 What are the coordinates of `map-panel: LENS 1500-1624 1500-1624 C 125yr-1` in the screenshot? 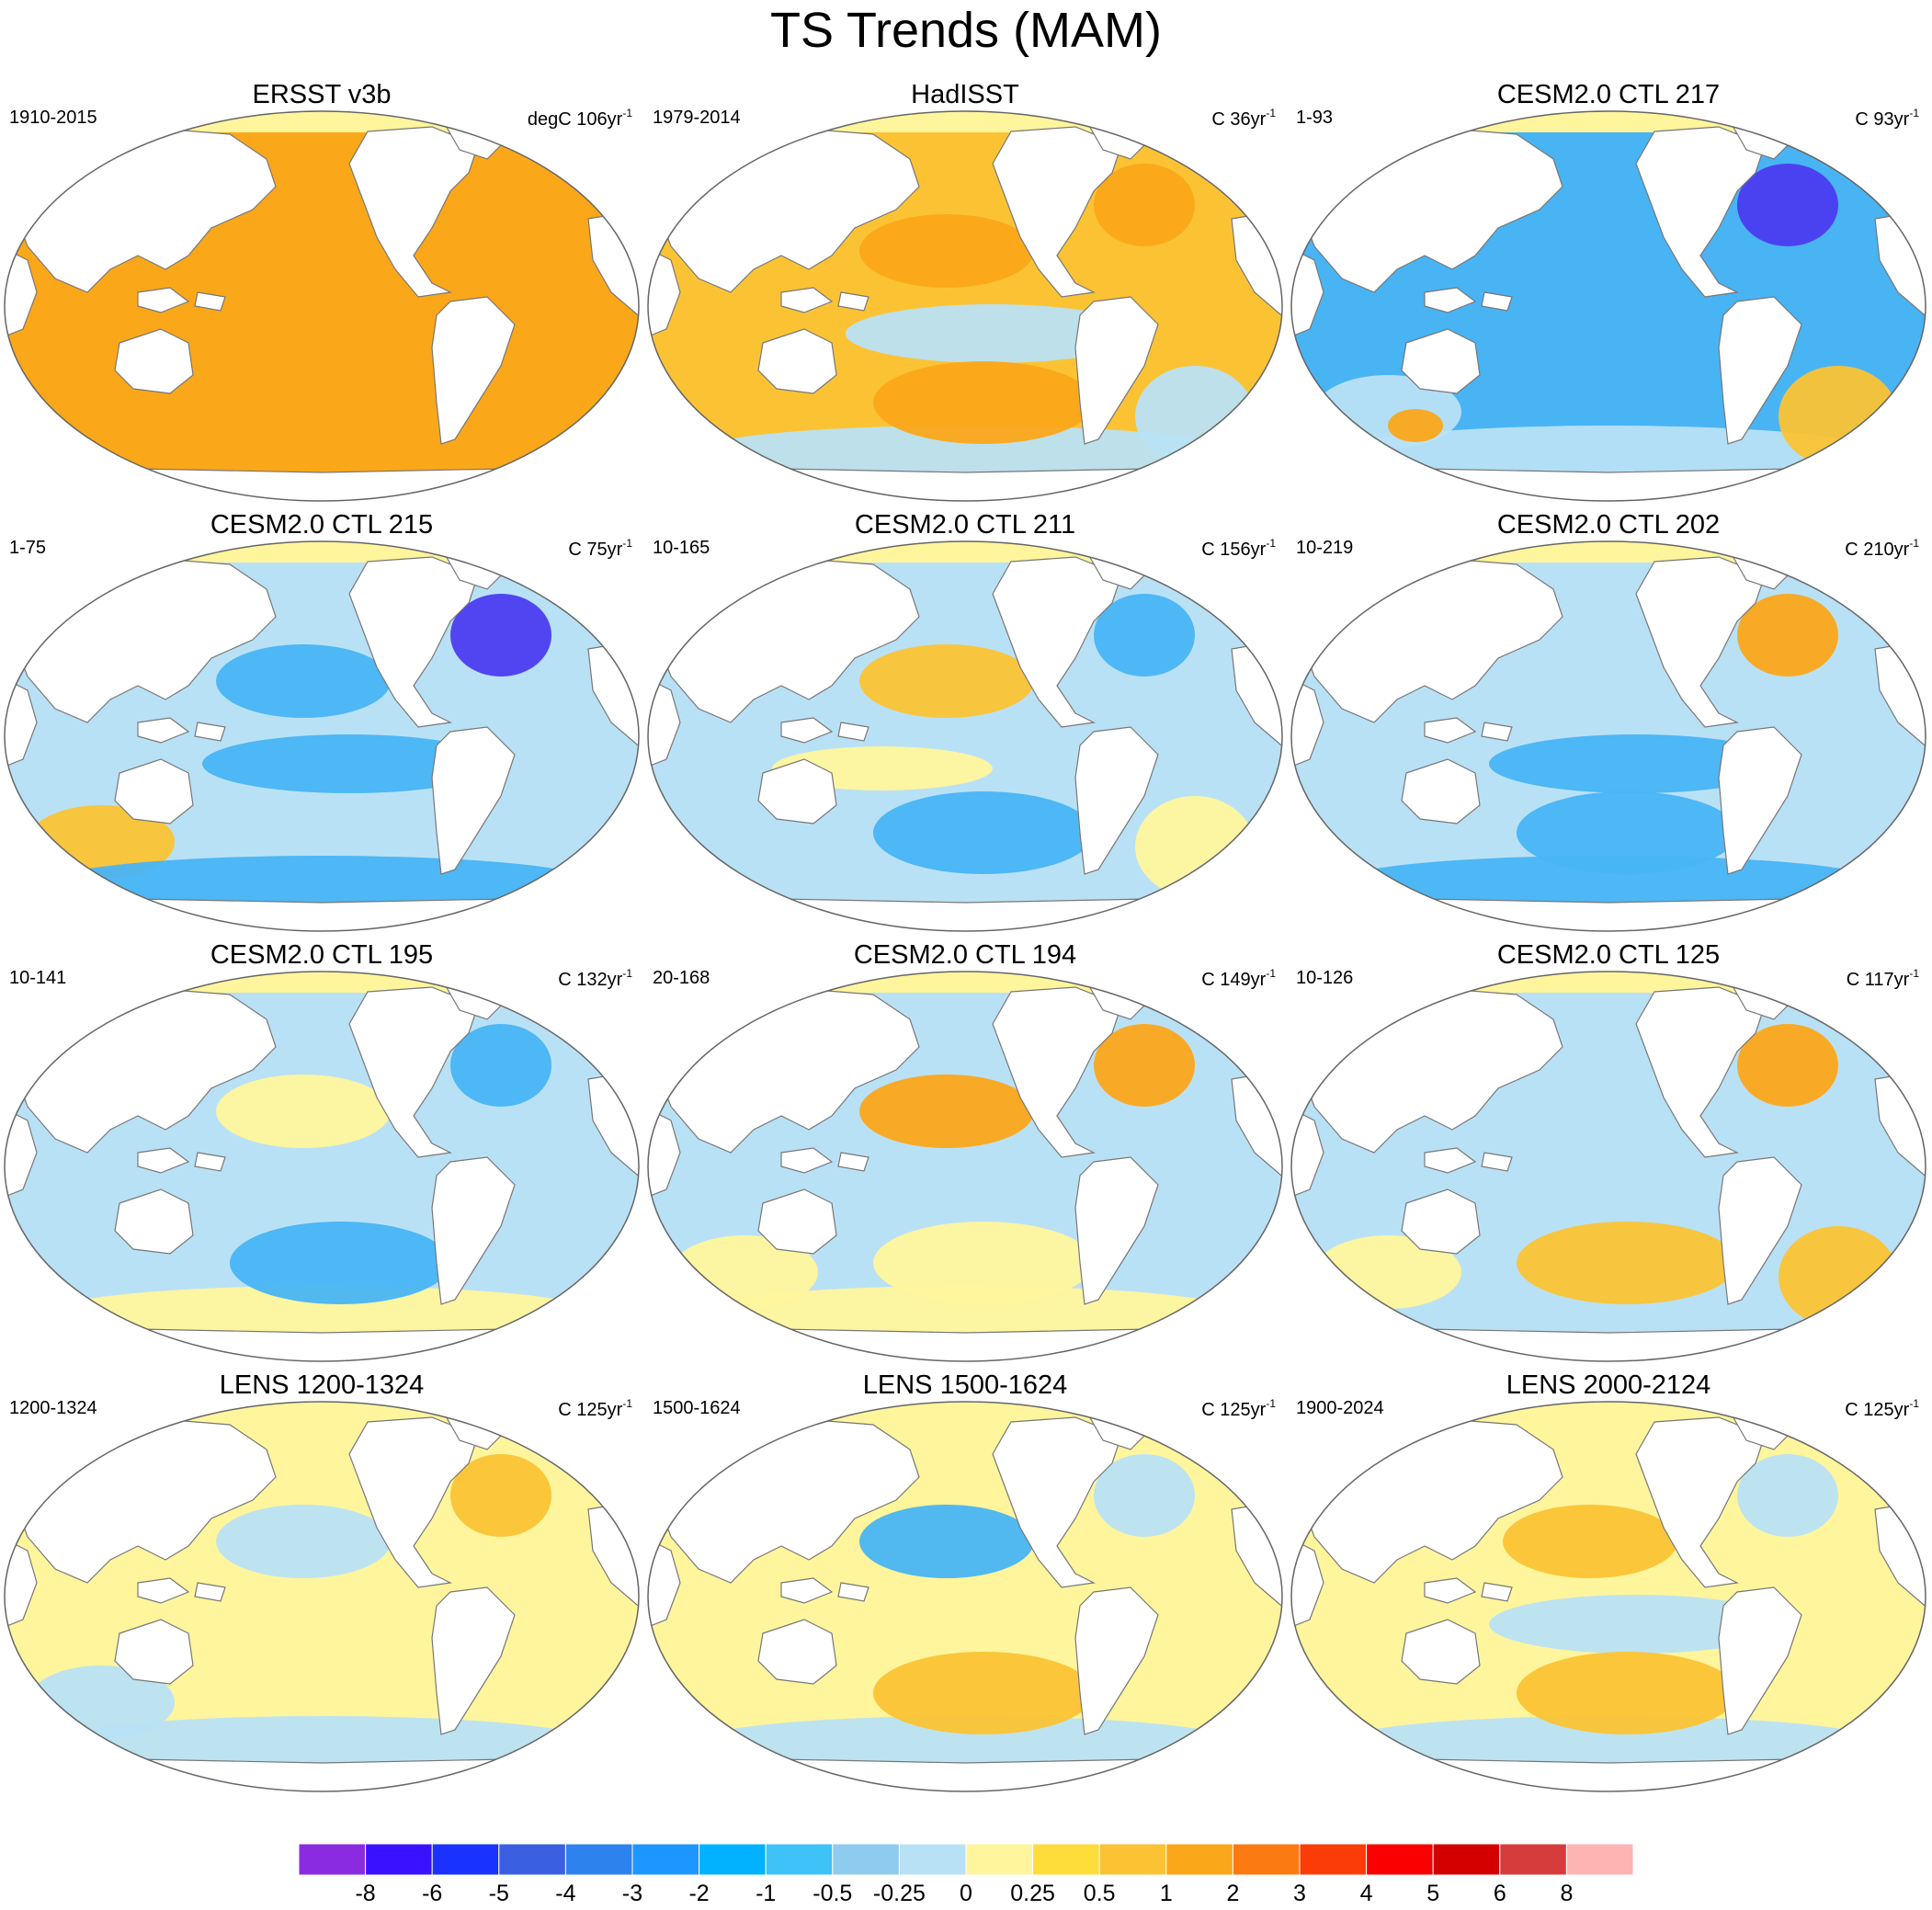 It's located at (965, 1586).